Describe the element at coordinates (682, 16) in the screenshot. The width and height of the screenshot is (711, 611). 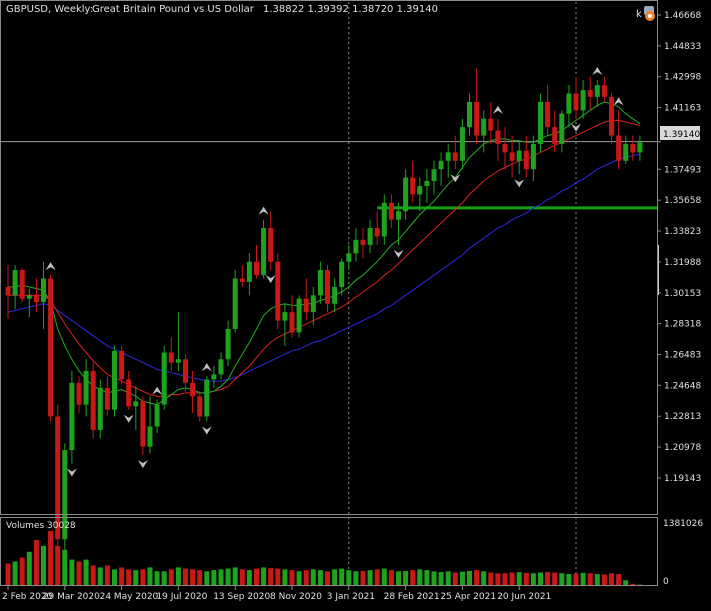
I see `price-axis-label: 1.46668` at that location.